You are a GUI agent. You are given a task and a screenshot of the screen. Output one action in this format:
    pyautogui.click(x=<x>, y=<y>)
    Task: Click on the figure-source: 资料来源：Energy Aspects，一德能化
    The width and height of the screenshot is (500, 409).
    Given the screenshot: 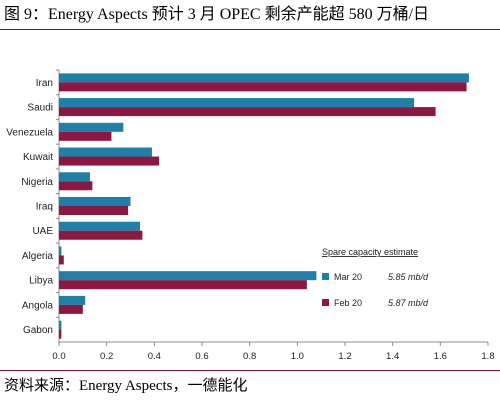 What is the action you would take?
    pyautogui.click(x=250, y=389)
    